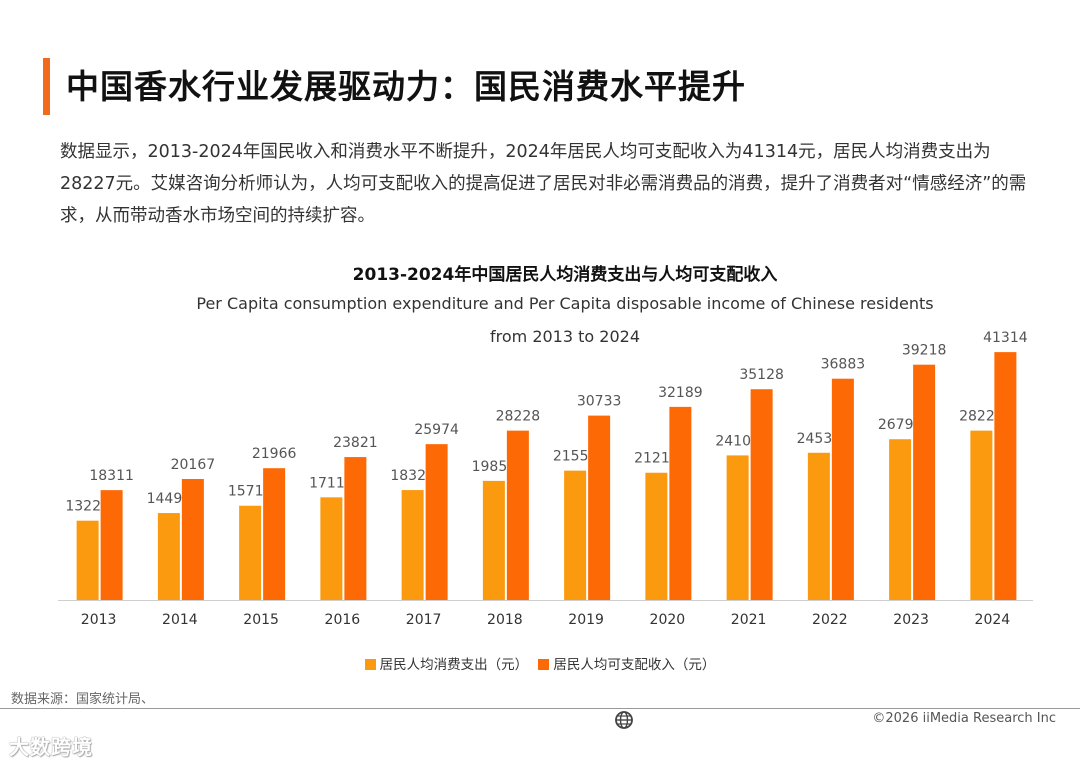  I want to click on data-label-income-2024: 41314, so click(1005, 338).